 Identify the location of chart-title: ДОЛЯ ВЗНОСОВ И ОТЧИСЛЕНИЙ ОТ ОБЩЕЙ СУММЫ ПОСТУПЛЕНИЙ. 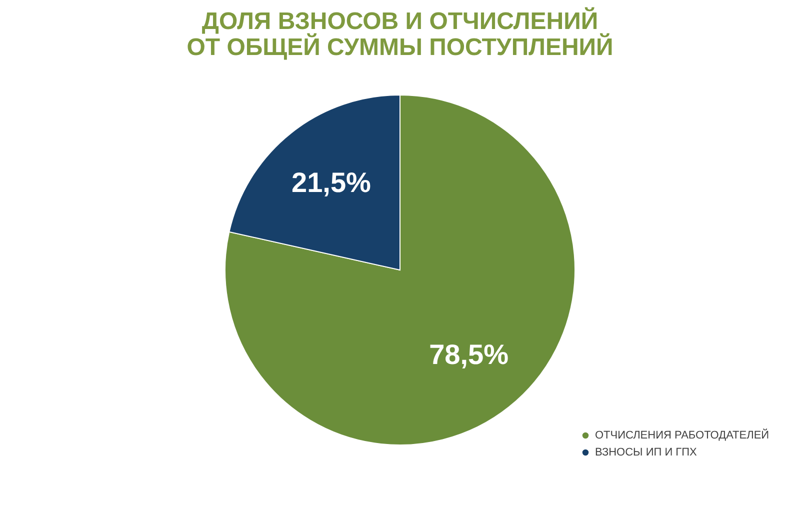
(400, 34).